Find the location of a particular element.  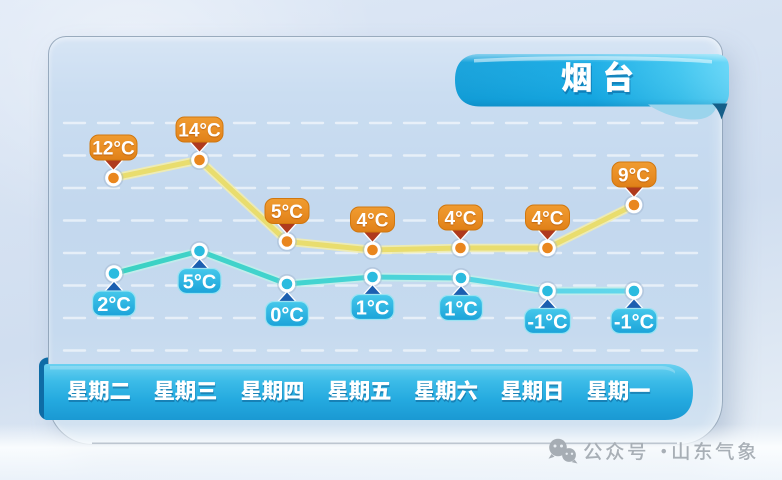

svg-text: 9°C is located at coordinates (634, 176).